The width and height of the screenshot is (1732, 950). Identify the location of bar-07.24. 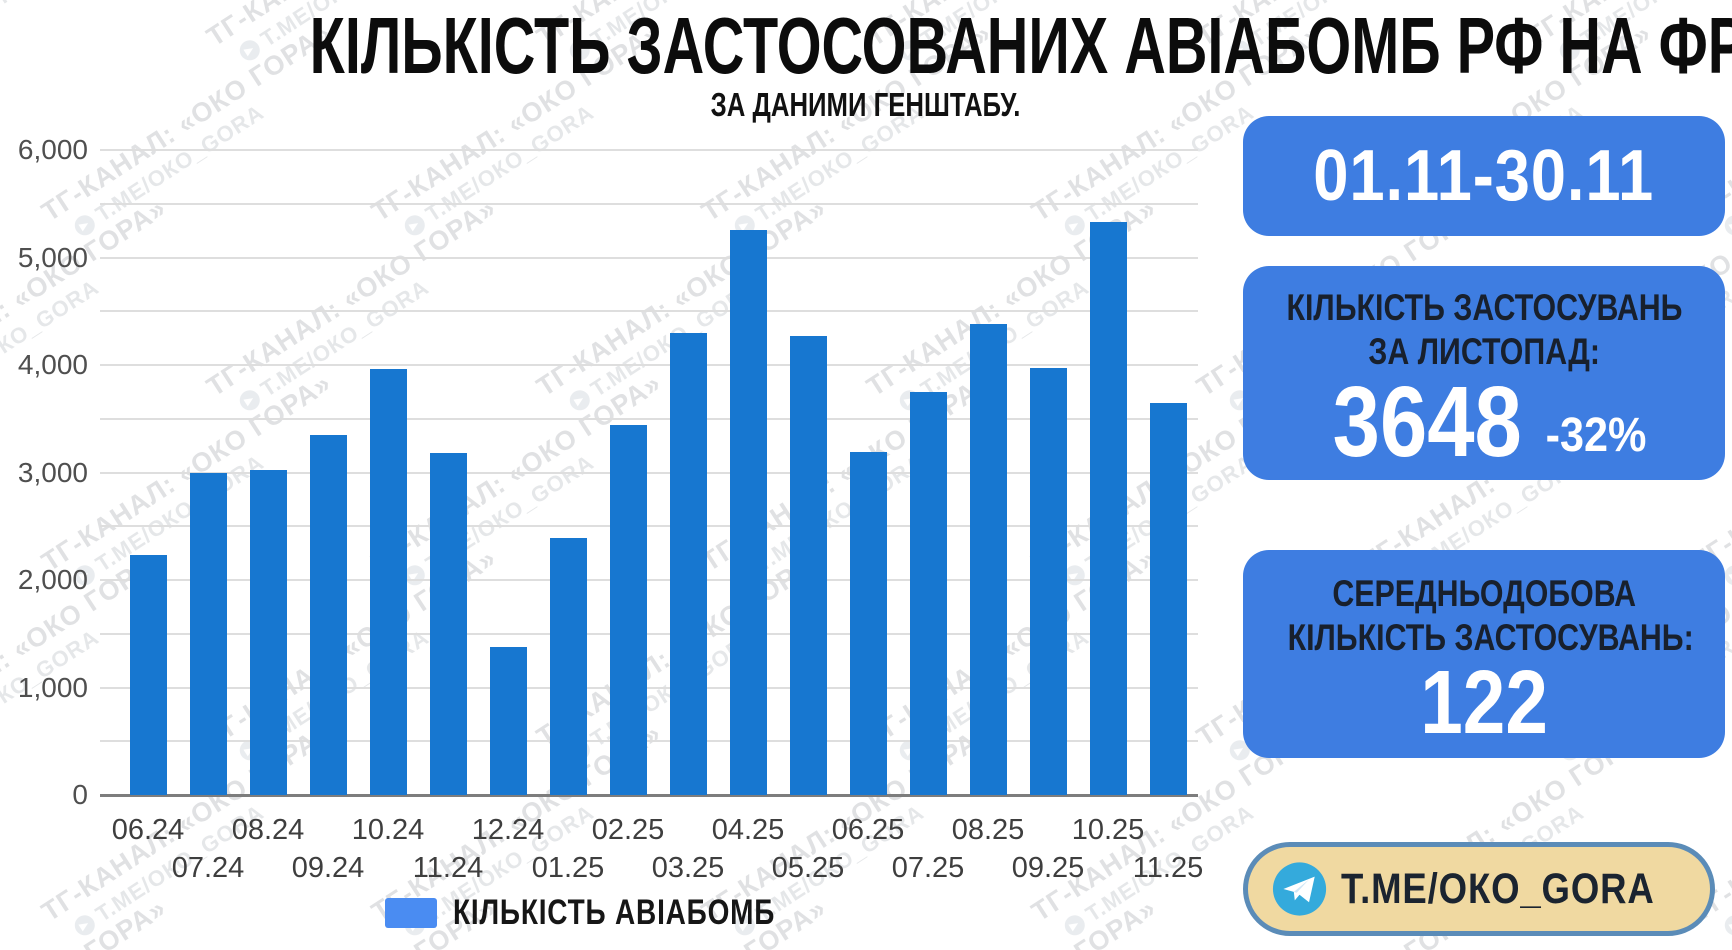
(208, 633).